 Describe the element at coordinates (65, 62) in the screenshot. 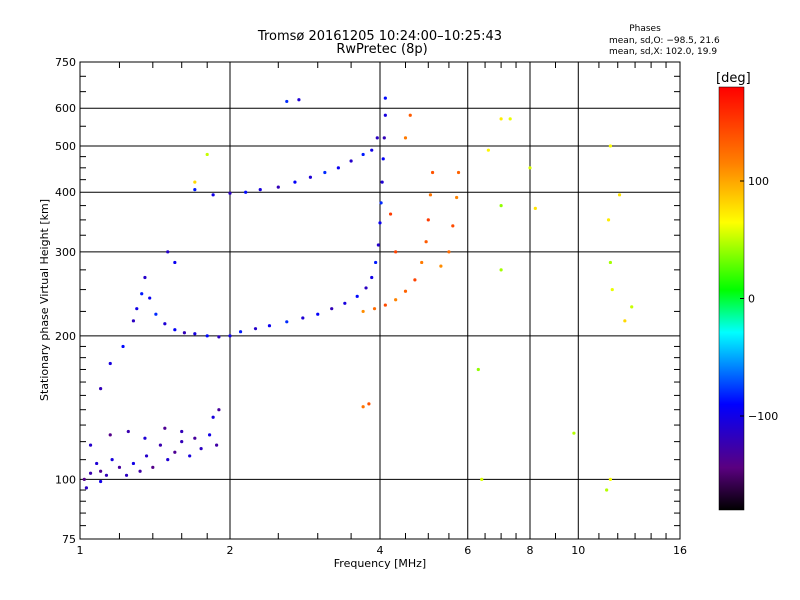

I see `y-tick-label: 750` at that location.